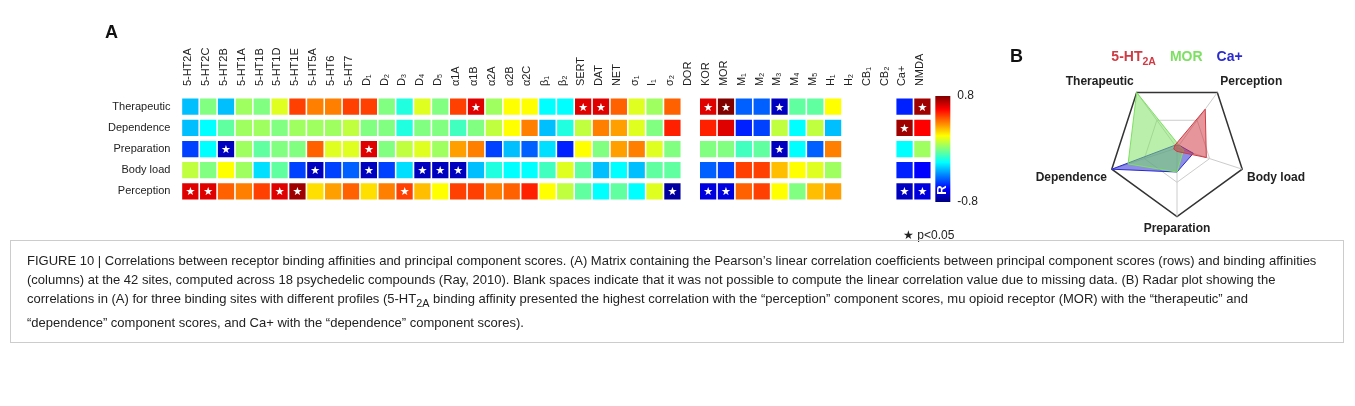 The image size is (1355, 406). I want to click on x-tick-label: σ₂, so click(669, 81).